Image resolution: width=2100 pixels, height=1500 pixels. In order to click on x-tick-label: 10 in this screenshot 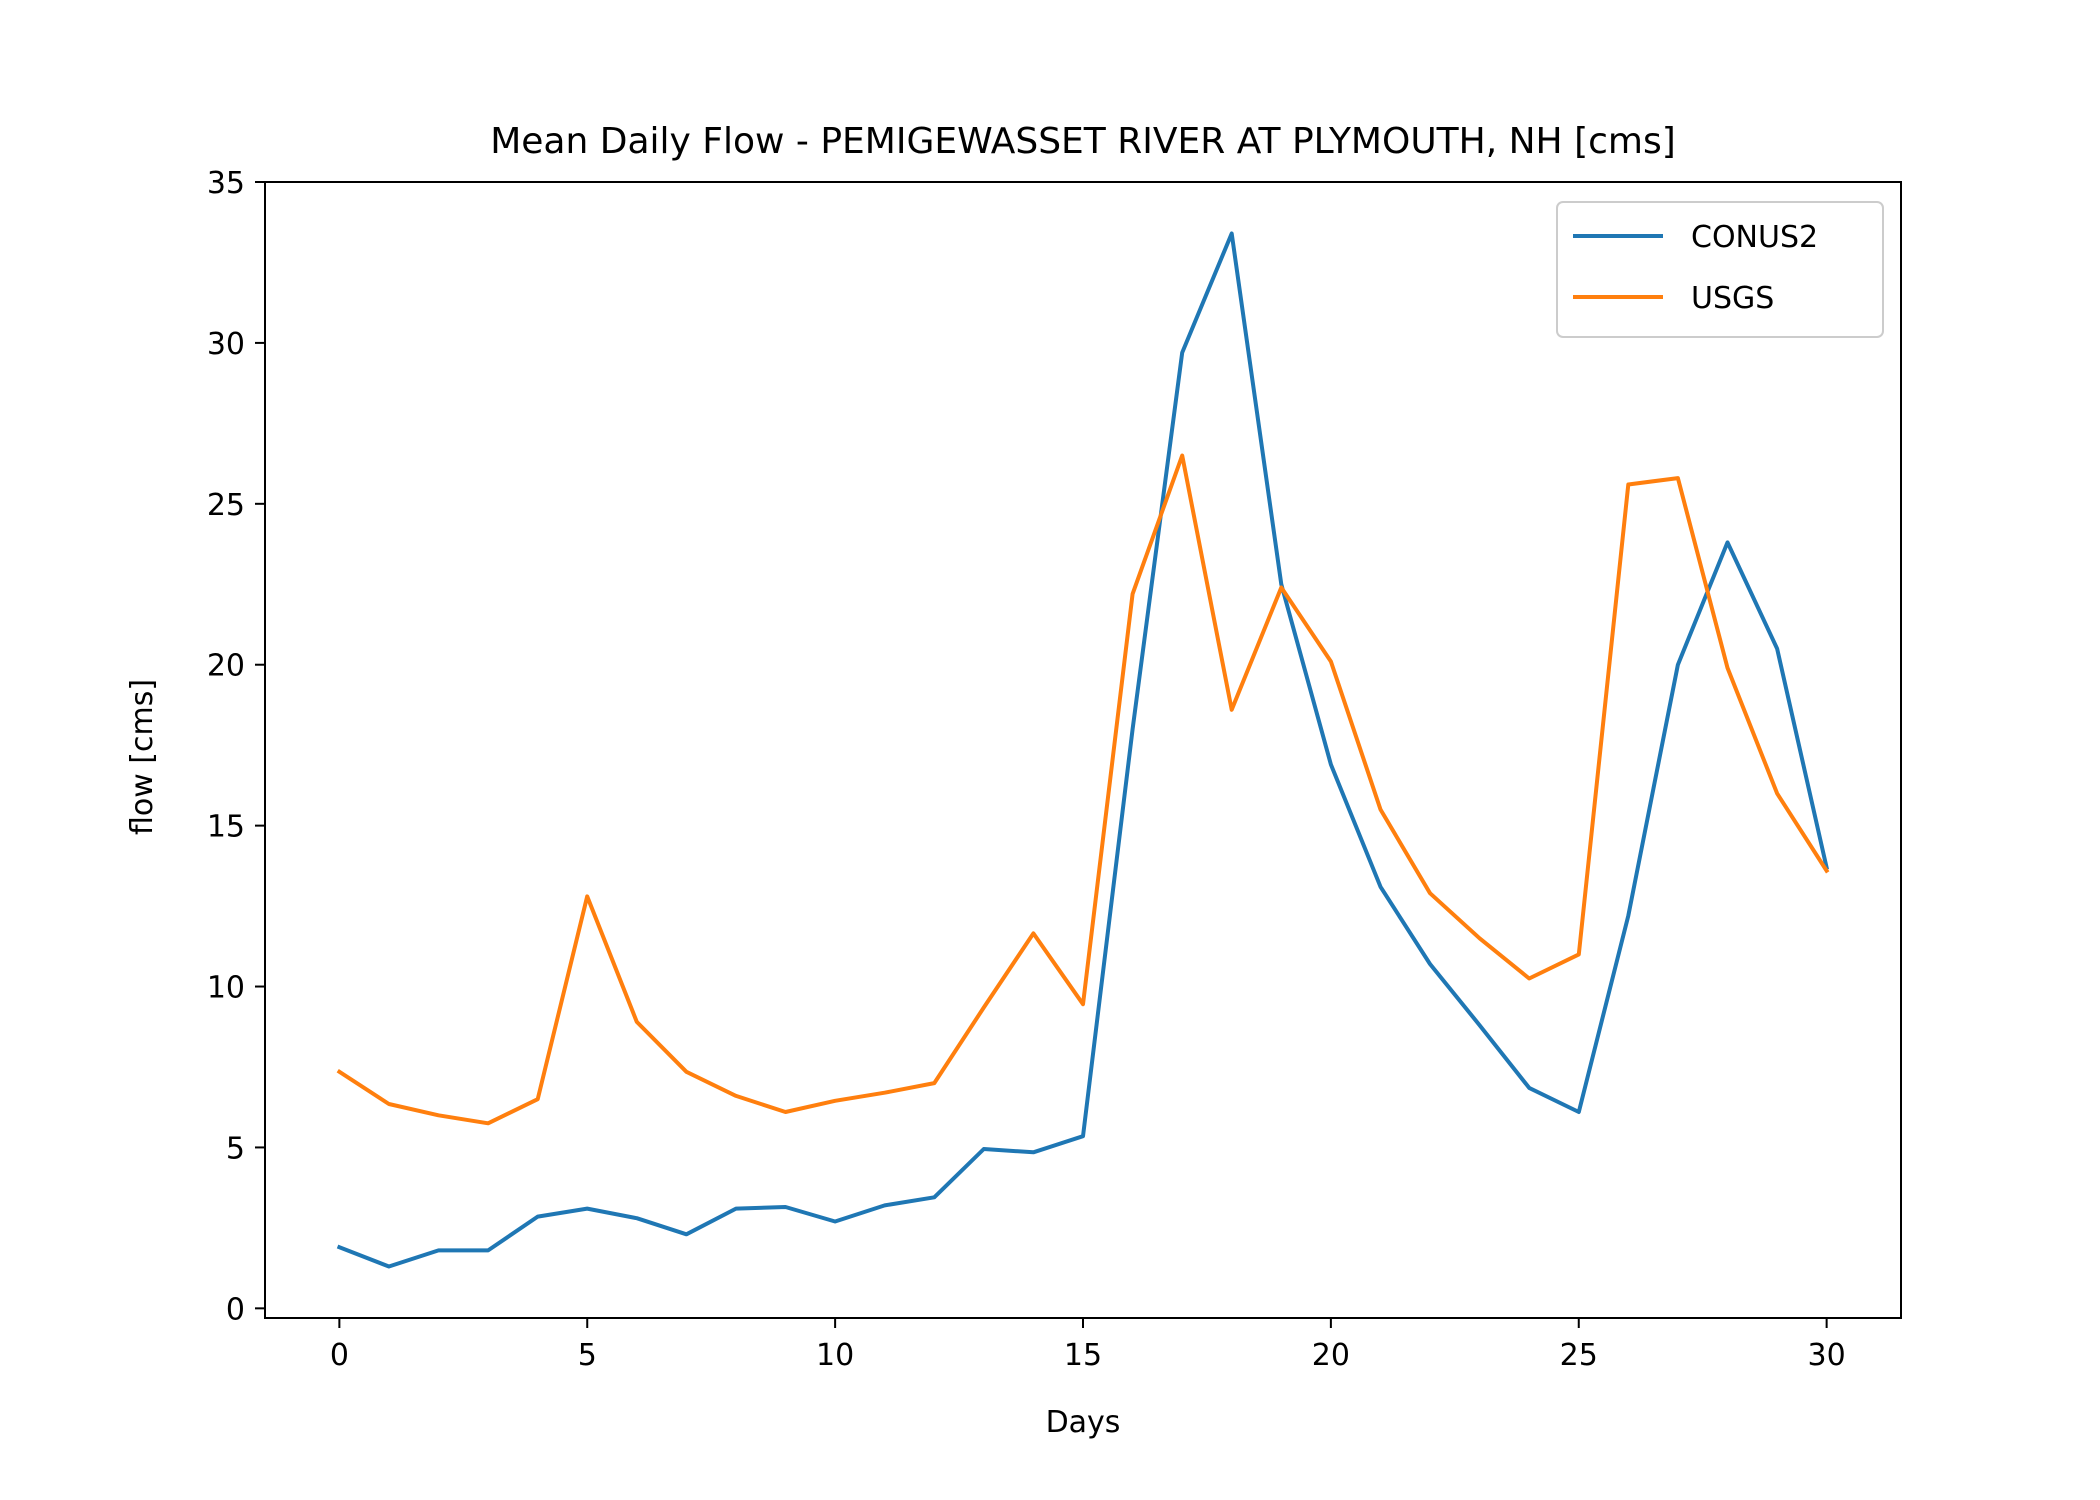, I will do `click(835, 1355)`.